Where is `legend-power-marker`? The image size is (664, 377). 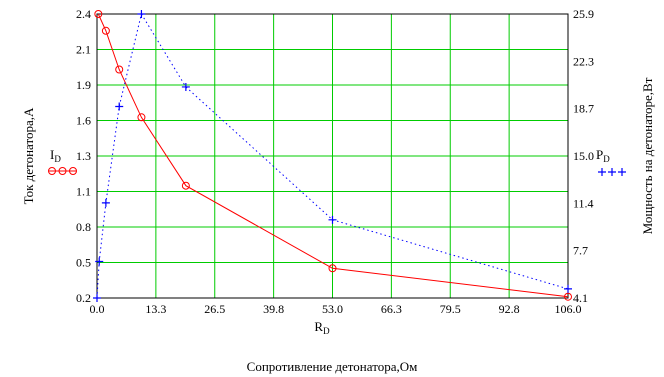
legend-power-marker is located at coordinates (612, 172).